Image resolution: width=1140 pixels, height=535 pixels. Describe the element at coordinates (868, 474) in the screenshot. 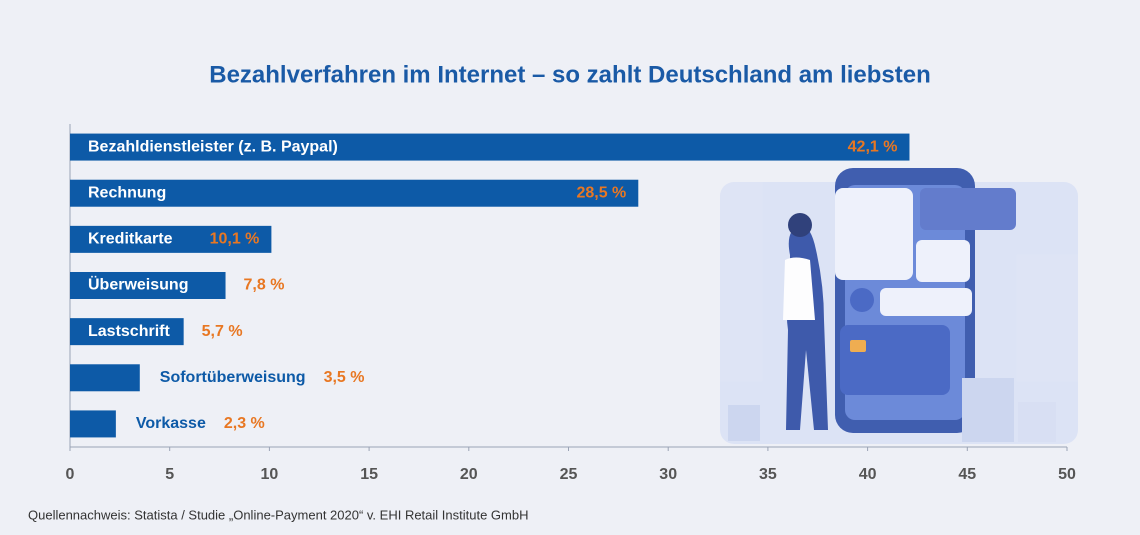

I see `x-tick-label: 40` at that location.